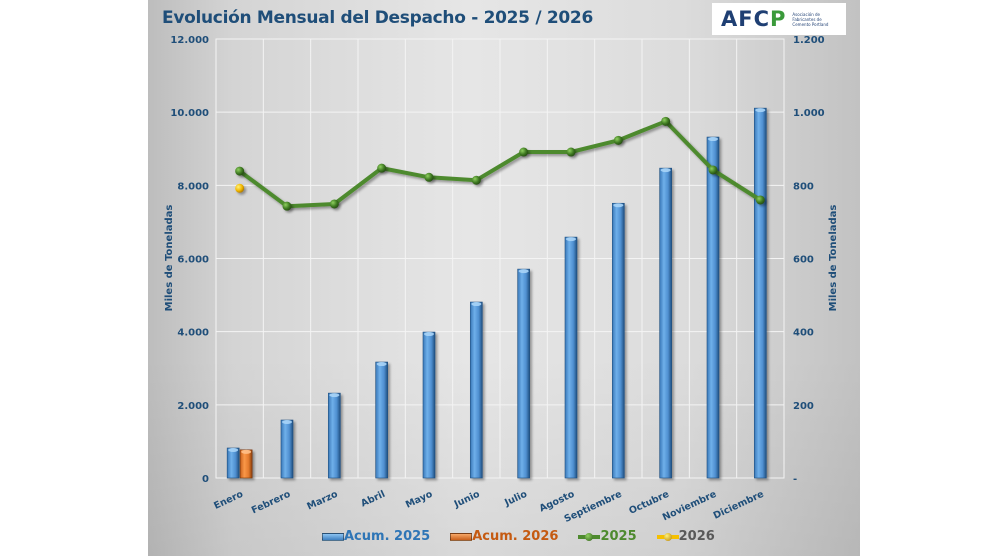 The width and height of the screenshot is (1000, 556). Describe the element at coordinates (803, 260) in the screenshot. I see `right-axis-tick-label: 600` at that location.